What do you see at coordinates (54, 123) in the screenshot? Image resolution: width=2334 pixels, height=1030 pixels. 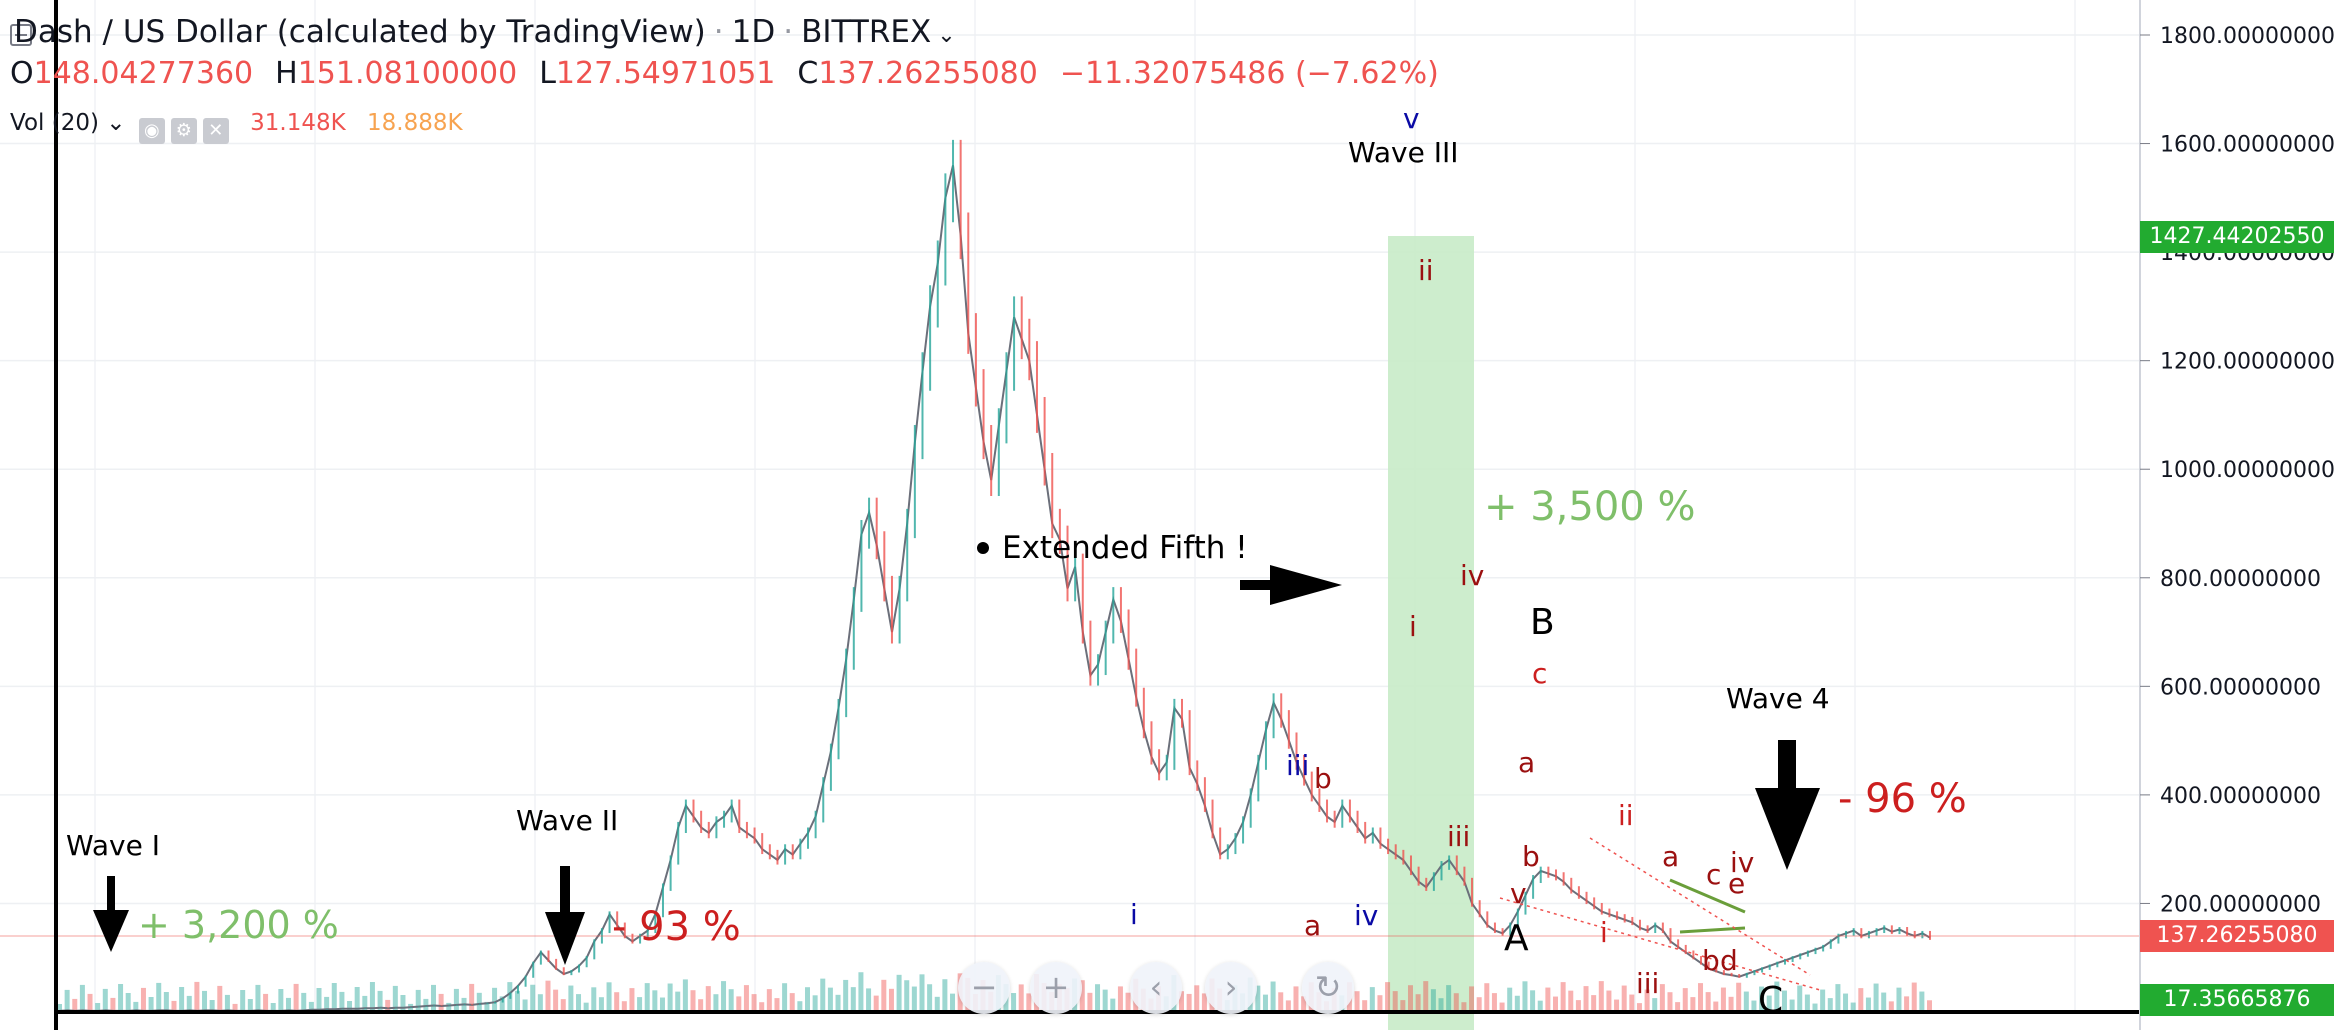 I see `volume-label: Vol (20)` at bounding box center [54, 123].